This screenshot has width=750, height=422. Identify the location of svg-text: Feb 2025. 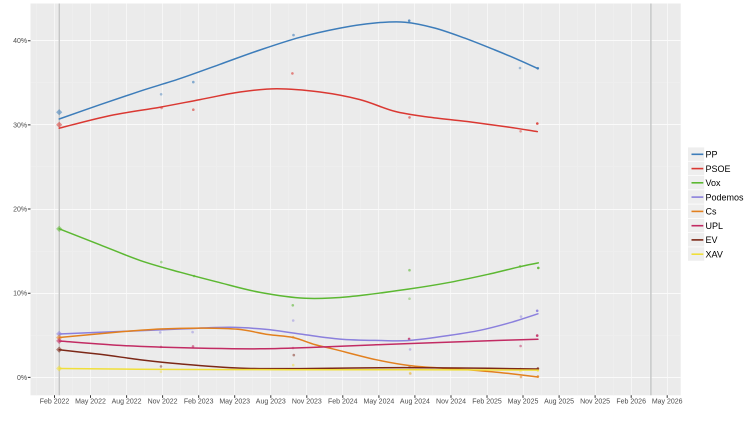
(487, 402).